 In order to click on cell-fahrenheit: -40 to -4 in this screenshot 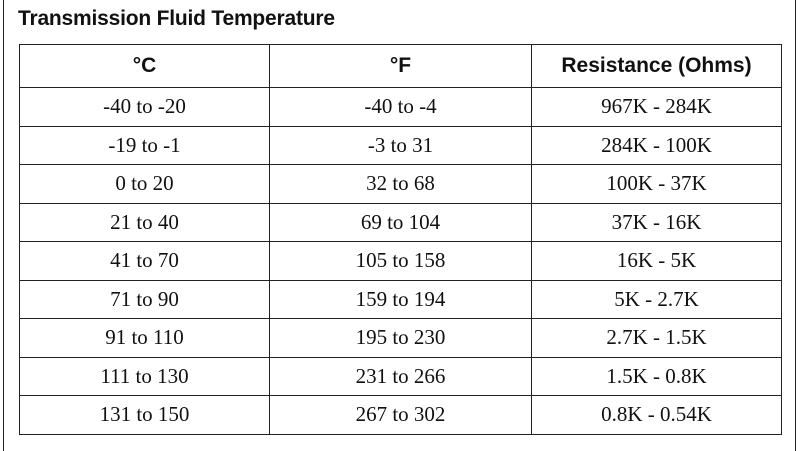, I will do `click(400, 107)`.